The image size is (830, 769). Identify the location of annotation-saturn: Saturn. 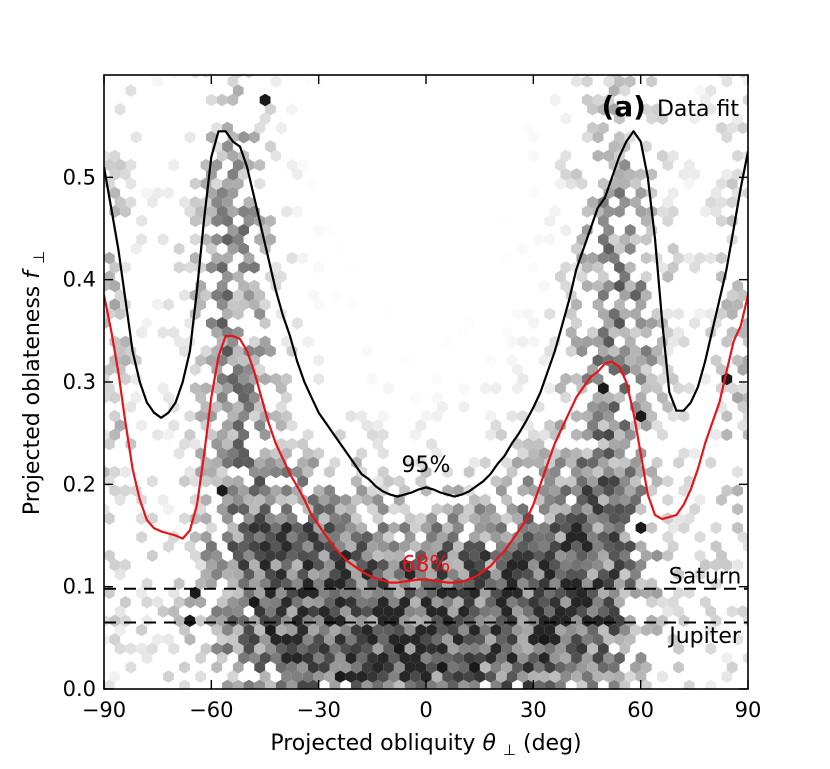
(705, 577).